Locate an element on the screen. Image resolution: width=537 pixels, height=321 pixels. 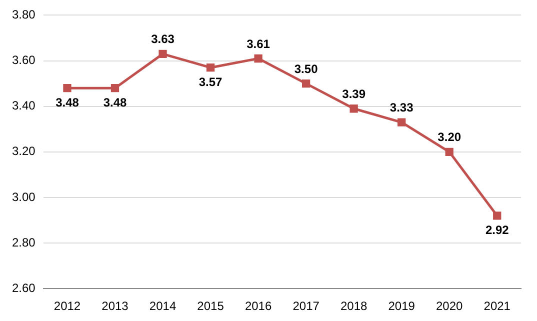
data-label: 3.39 is located at coordinates (354, 93).